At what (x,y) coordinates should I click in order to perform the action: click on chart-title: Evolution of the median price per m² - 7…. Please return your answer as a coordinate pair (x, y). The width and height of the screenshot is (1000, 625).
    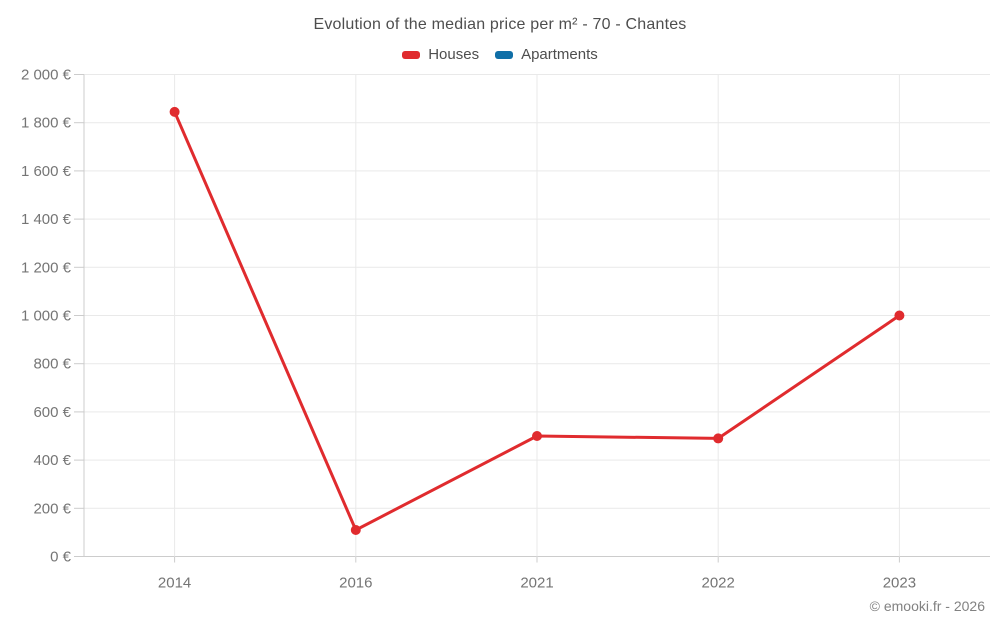
    Looking at the image, I should click on (500, 24).